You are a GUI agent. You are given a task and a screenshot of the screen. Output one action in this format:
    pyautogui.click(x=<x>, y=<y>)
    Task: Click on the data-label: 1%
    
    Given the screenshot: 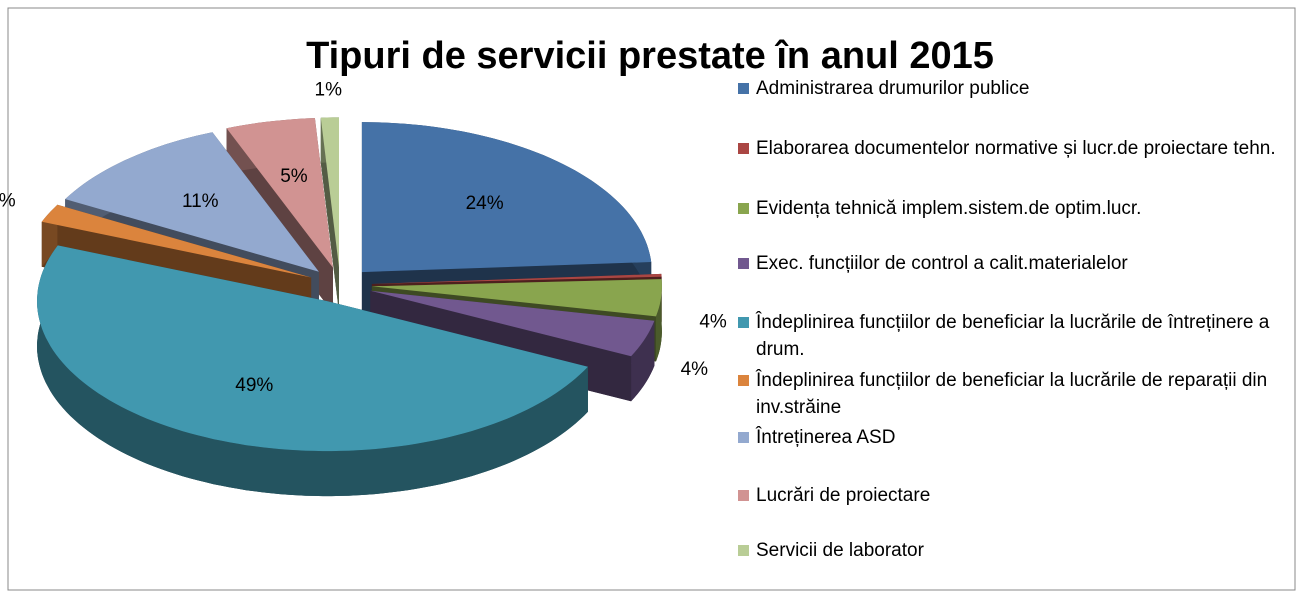 What is the action you would take?
    pyautogui.click(x=329, y=90)
    